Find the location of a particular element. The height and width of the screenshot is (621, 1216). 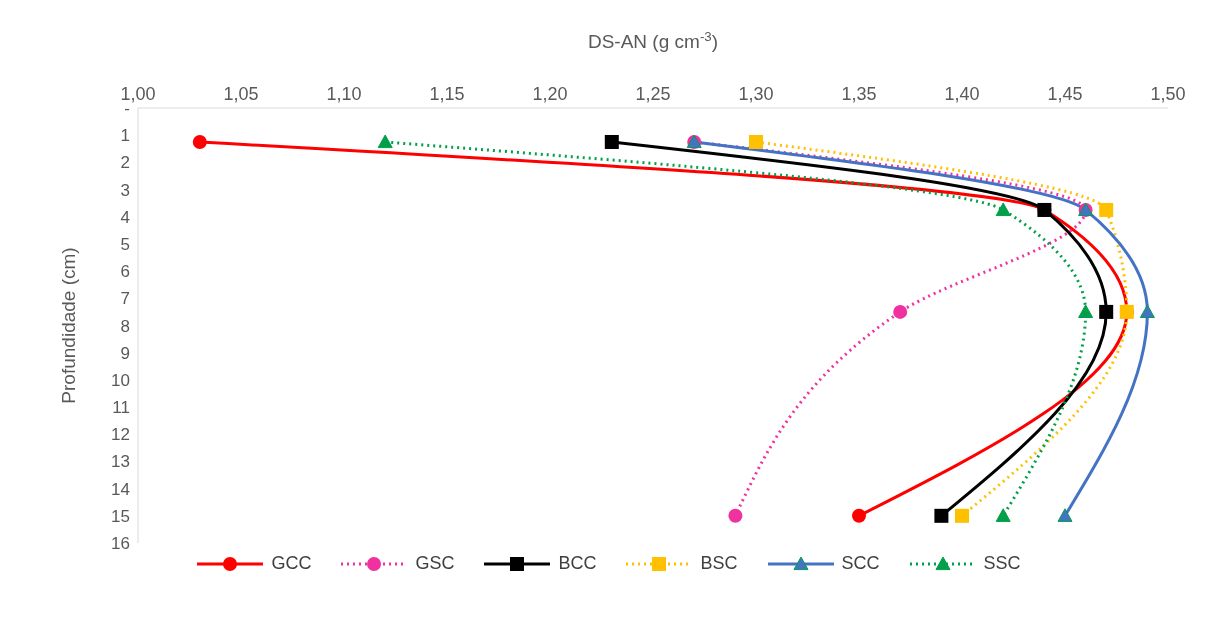

legend-label: SCC is located at coordinates (860, 563).